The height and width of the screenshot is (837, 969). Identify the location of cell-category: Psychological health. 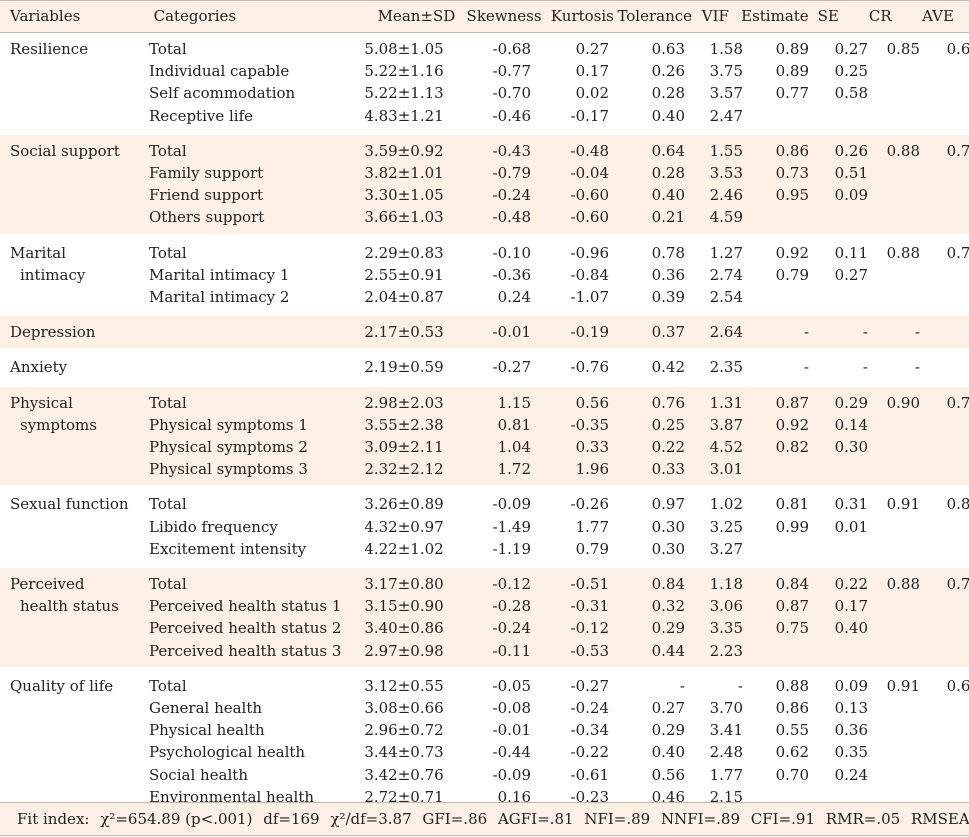
(227, 752).